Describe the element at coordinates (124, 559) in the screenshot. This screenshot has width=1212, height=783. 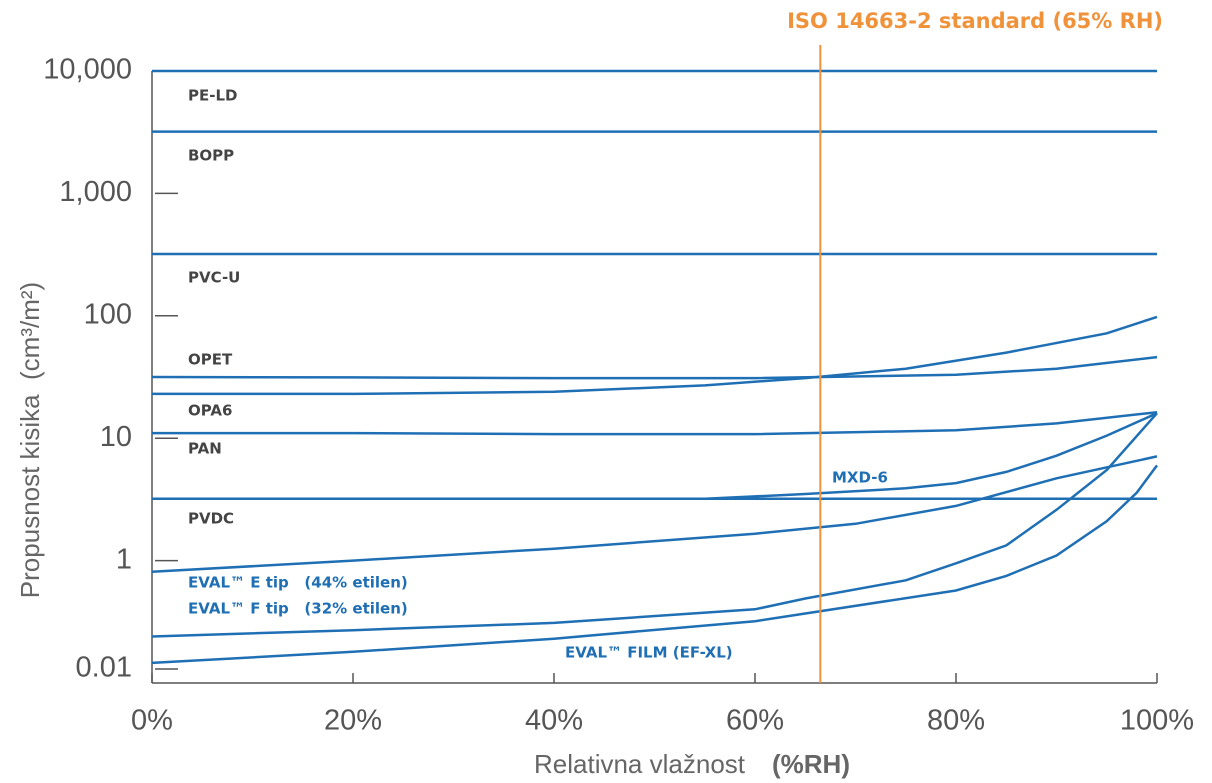
I see `y-tick-label: 1` at that location.